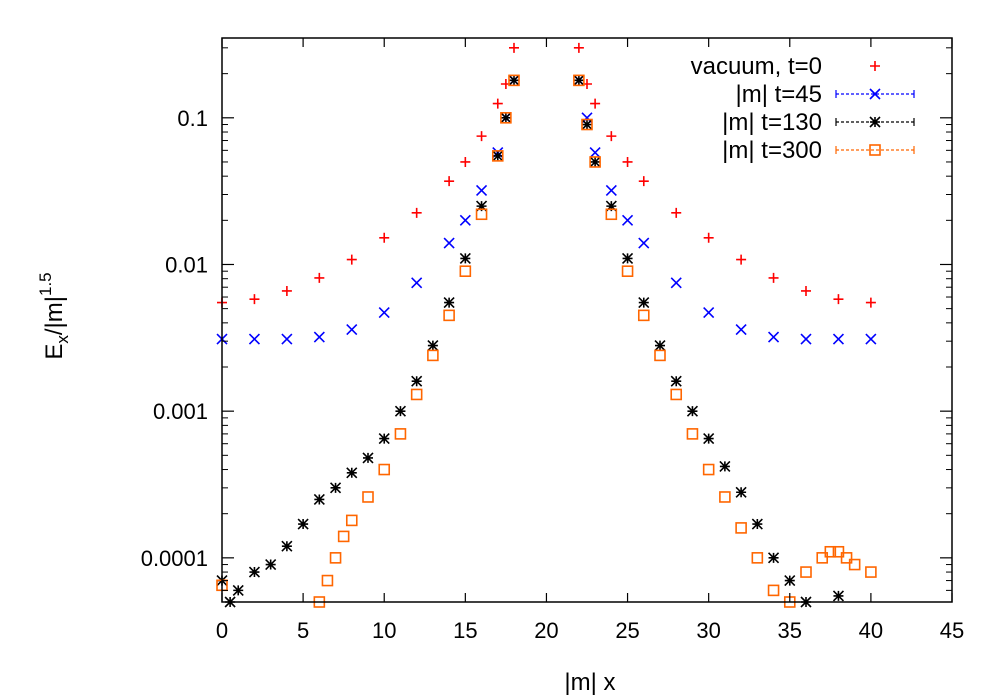 This screenshot has width=1000, height=700. What do you see at coordinates (803, 108) in the screenshot?
I see `legend: vacuum, t=0|m| t=45|m| t=130|m| t=300` at bounding box center [803, 108].